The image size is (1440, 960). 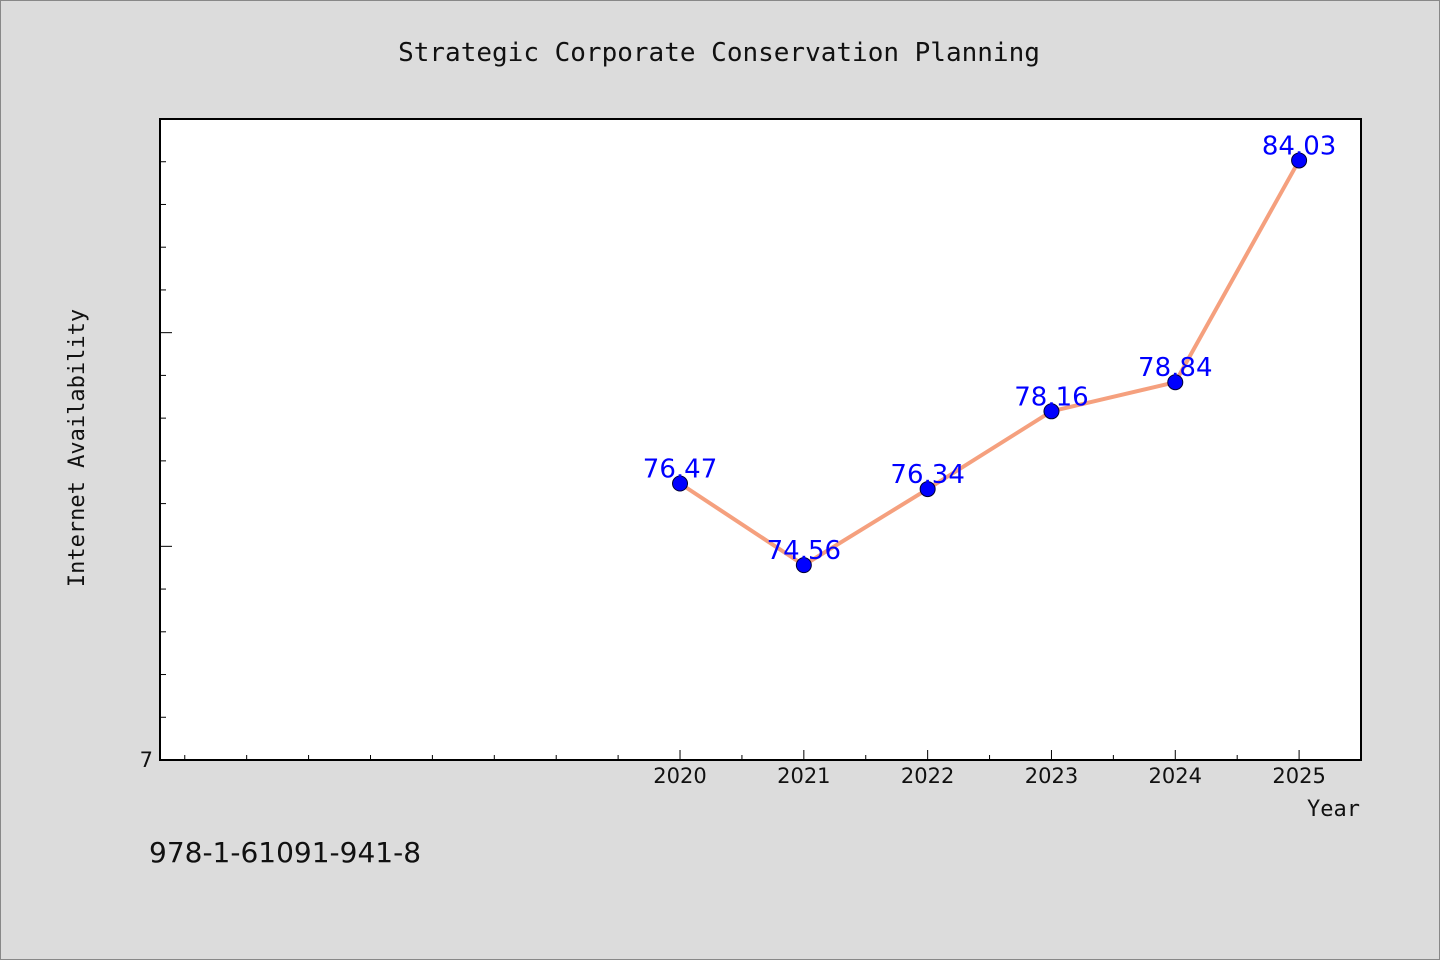 I want to click on data-label: 74.56, so click(x=804, y=551).